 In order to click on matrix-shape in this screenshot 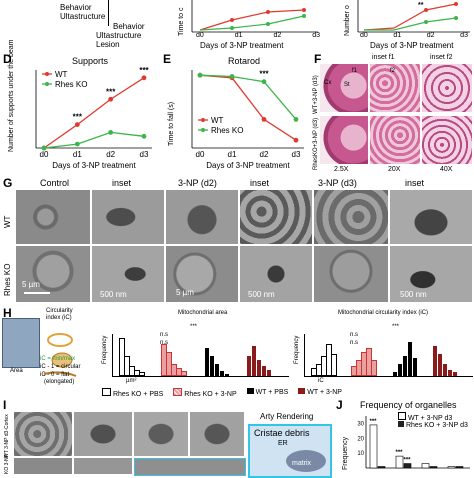, I will do `click(306, 461)`.